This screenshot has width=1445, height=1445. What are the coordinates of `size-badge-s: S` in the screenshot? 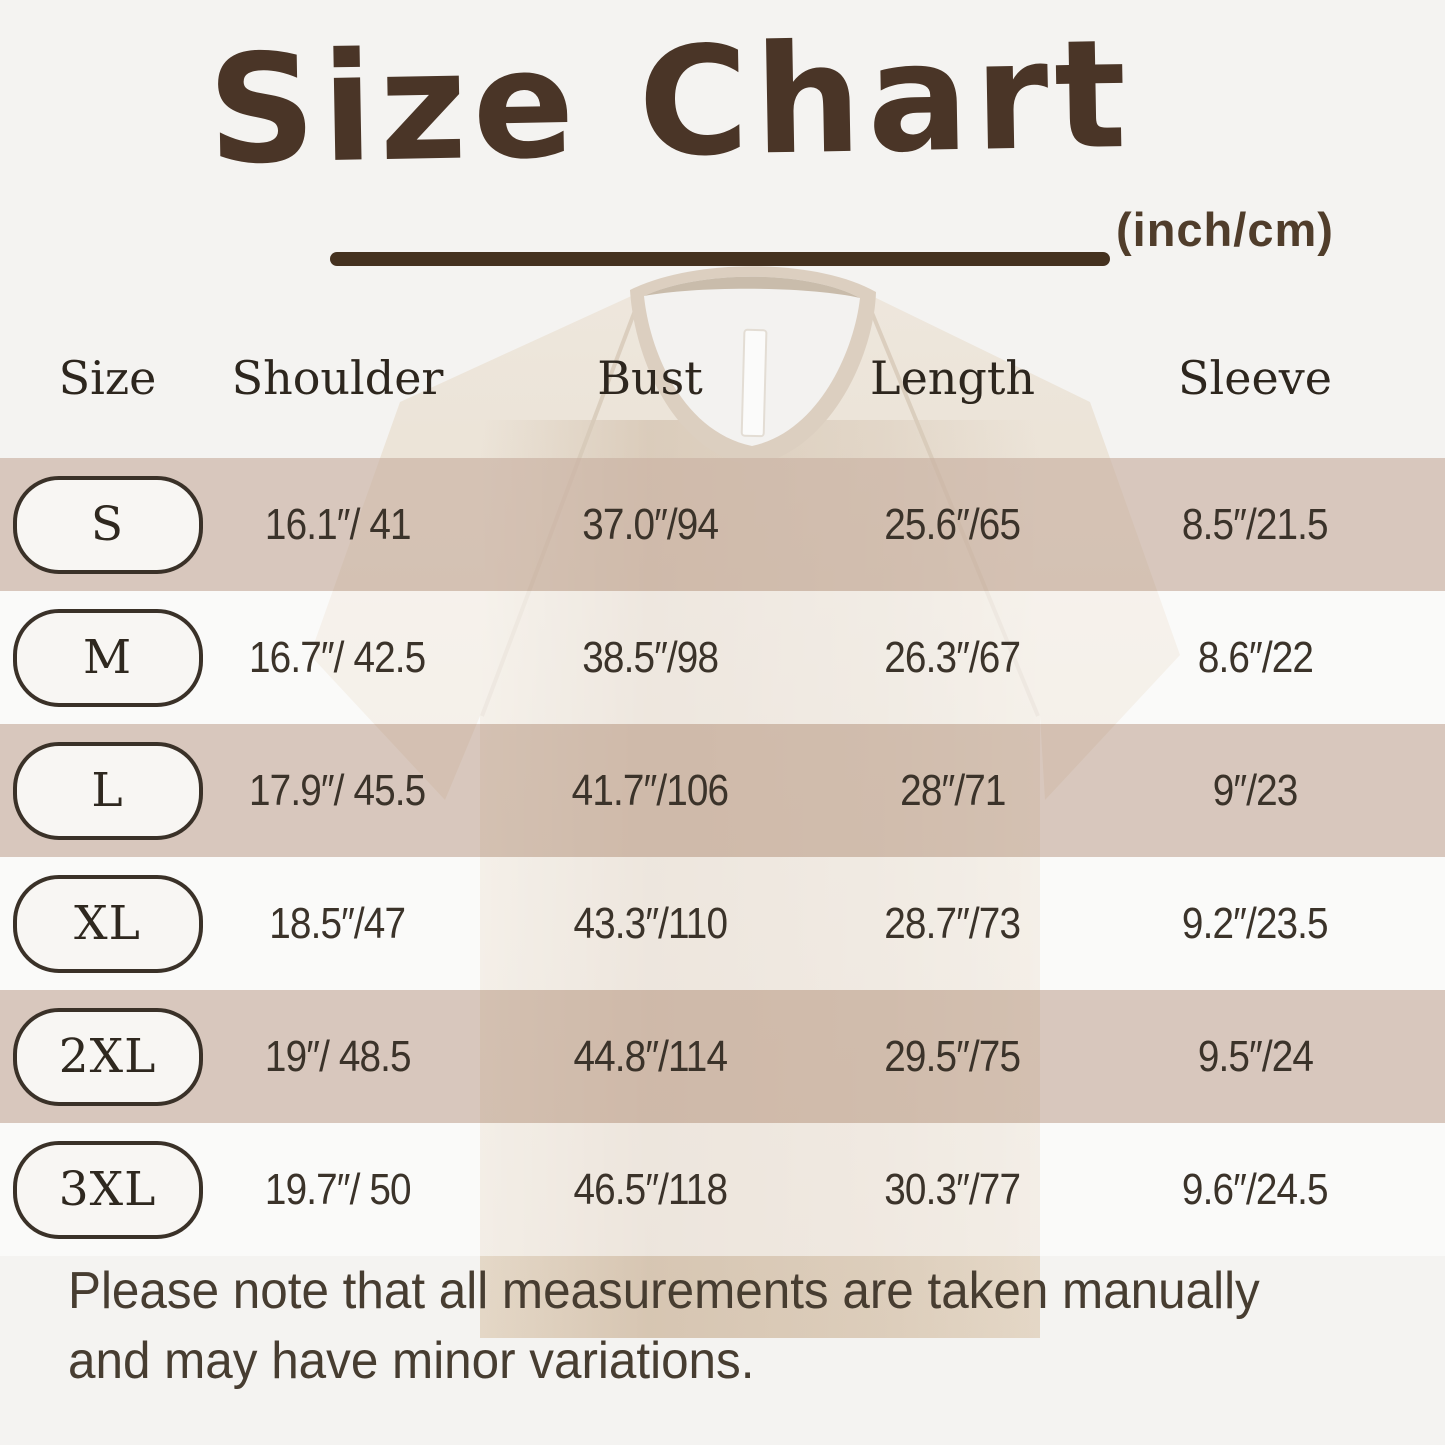 It's located at (107, 524).